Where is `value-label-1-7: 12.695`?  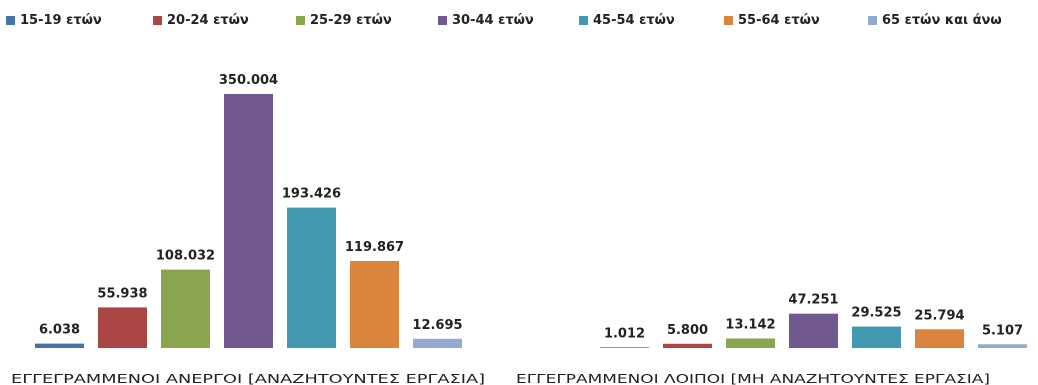 value-label-1-7: 12.695 is located at coordinates (437, 325).